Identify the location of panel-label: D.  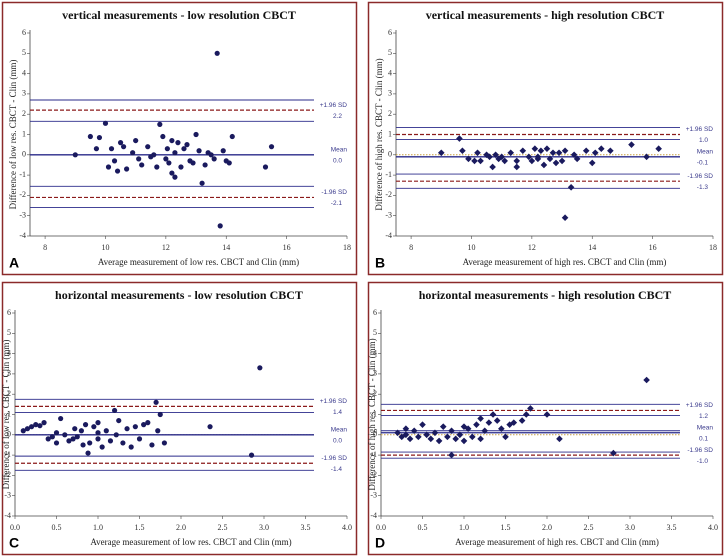
(380, 543).